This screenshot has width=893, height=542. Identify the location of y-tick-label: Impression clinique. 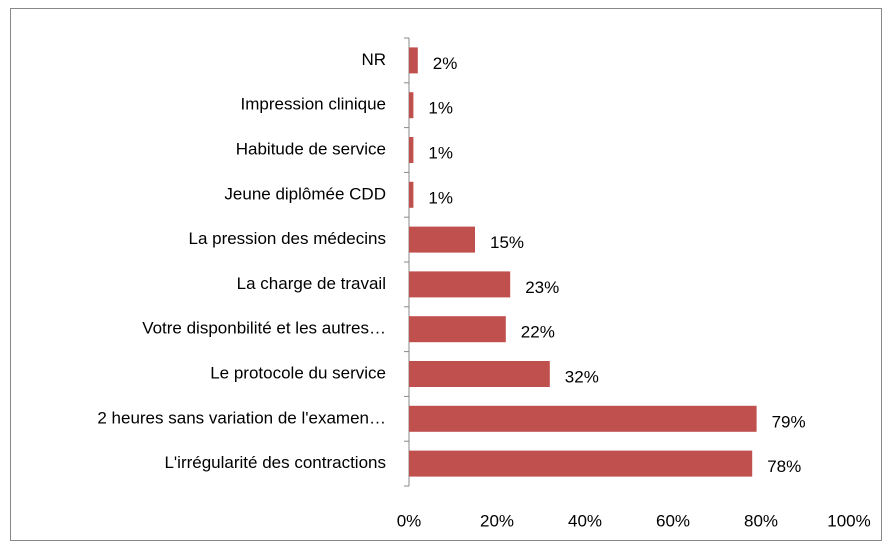
(313, 104).